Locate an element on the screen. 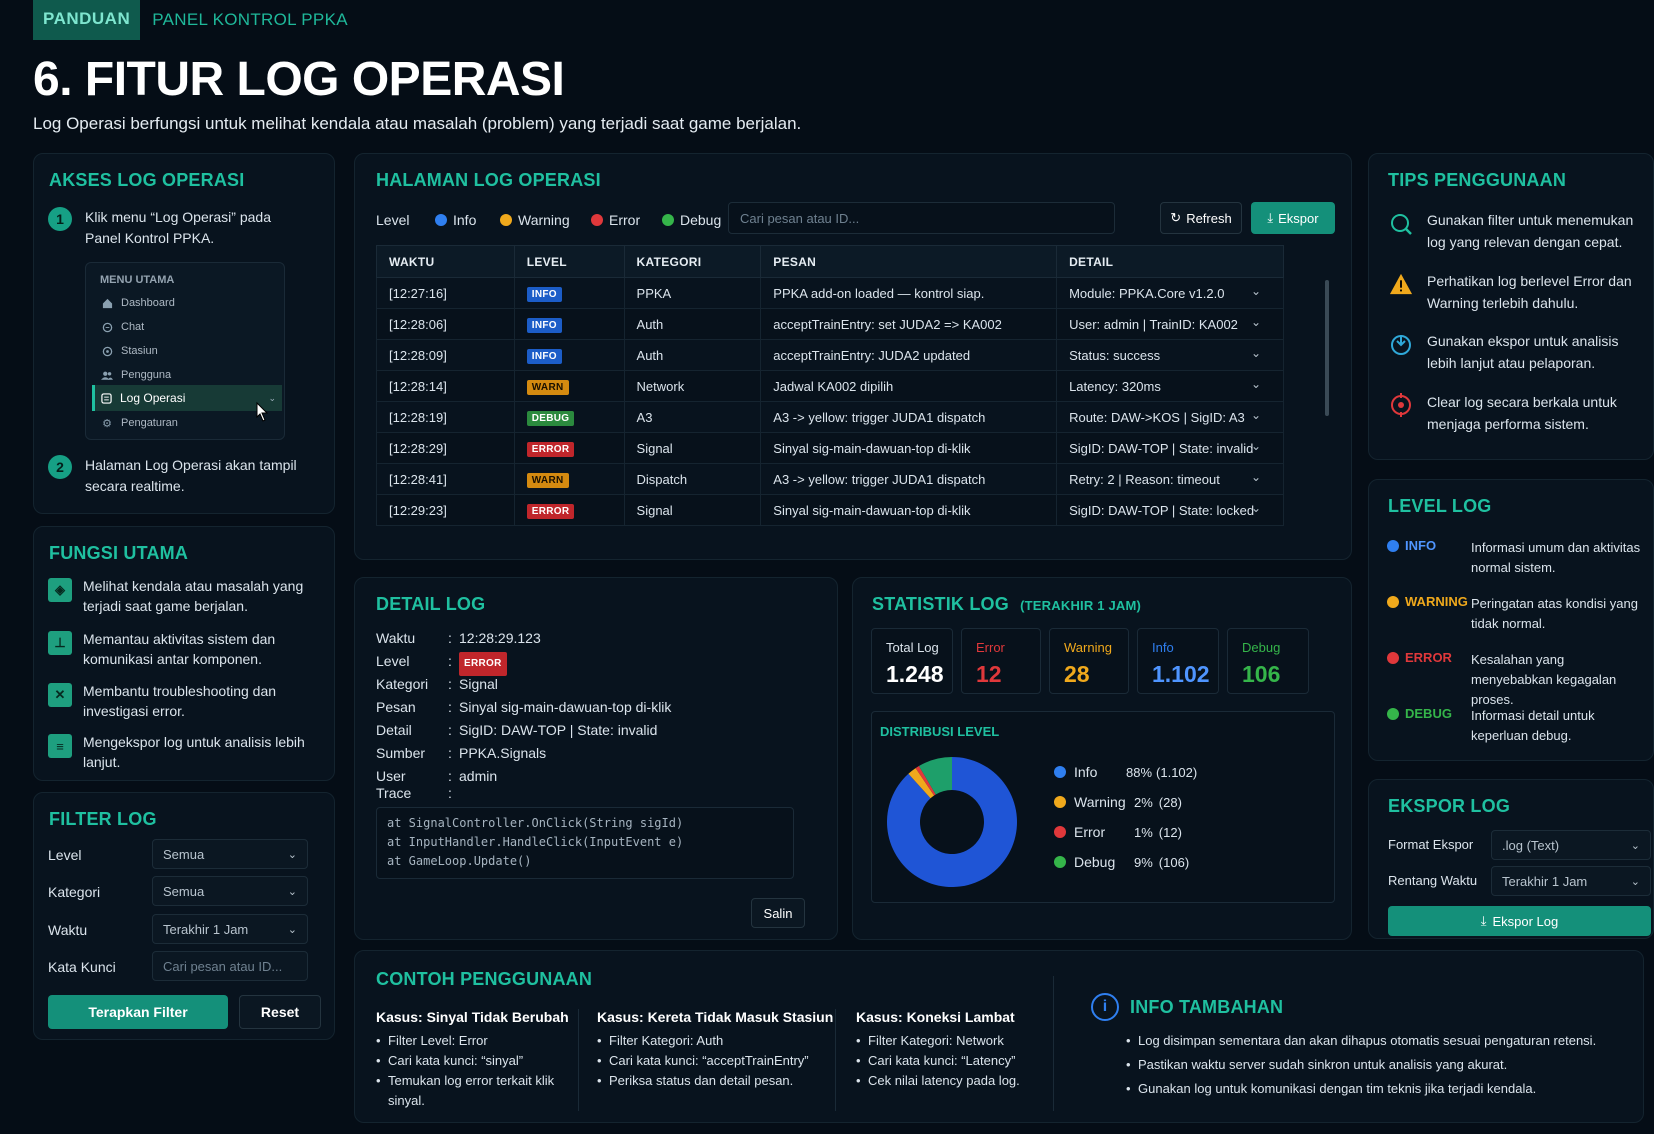 The height and width of the screenshot is (1134, 1654). export-button: ⤓ Ekspor is located at coordinates (1293, 218).